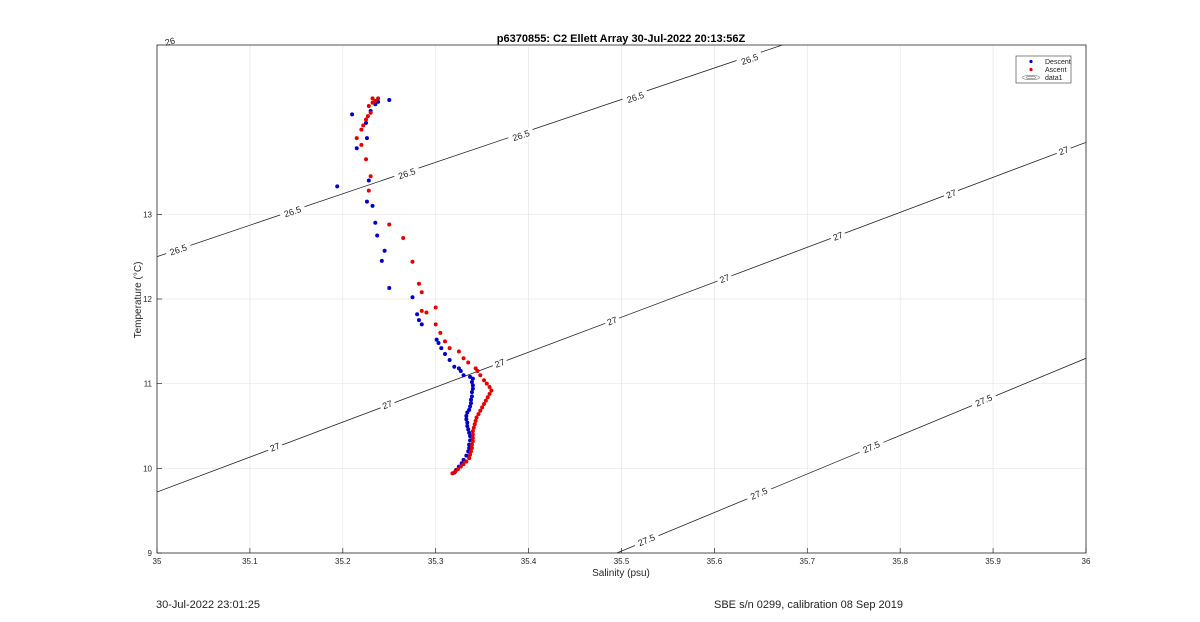  What do you see at coordinates (414, 286) in the screenshot?
I see `data-points` at bounding box center [414, 286].